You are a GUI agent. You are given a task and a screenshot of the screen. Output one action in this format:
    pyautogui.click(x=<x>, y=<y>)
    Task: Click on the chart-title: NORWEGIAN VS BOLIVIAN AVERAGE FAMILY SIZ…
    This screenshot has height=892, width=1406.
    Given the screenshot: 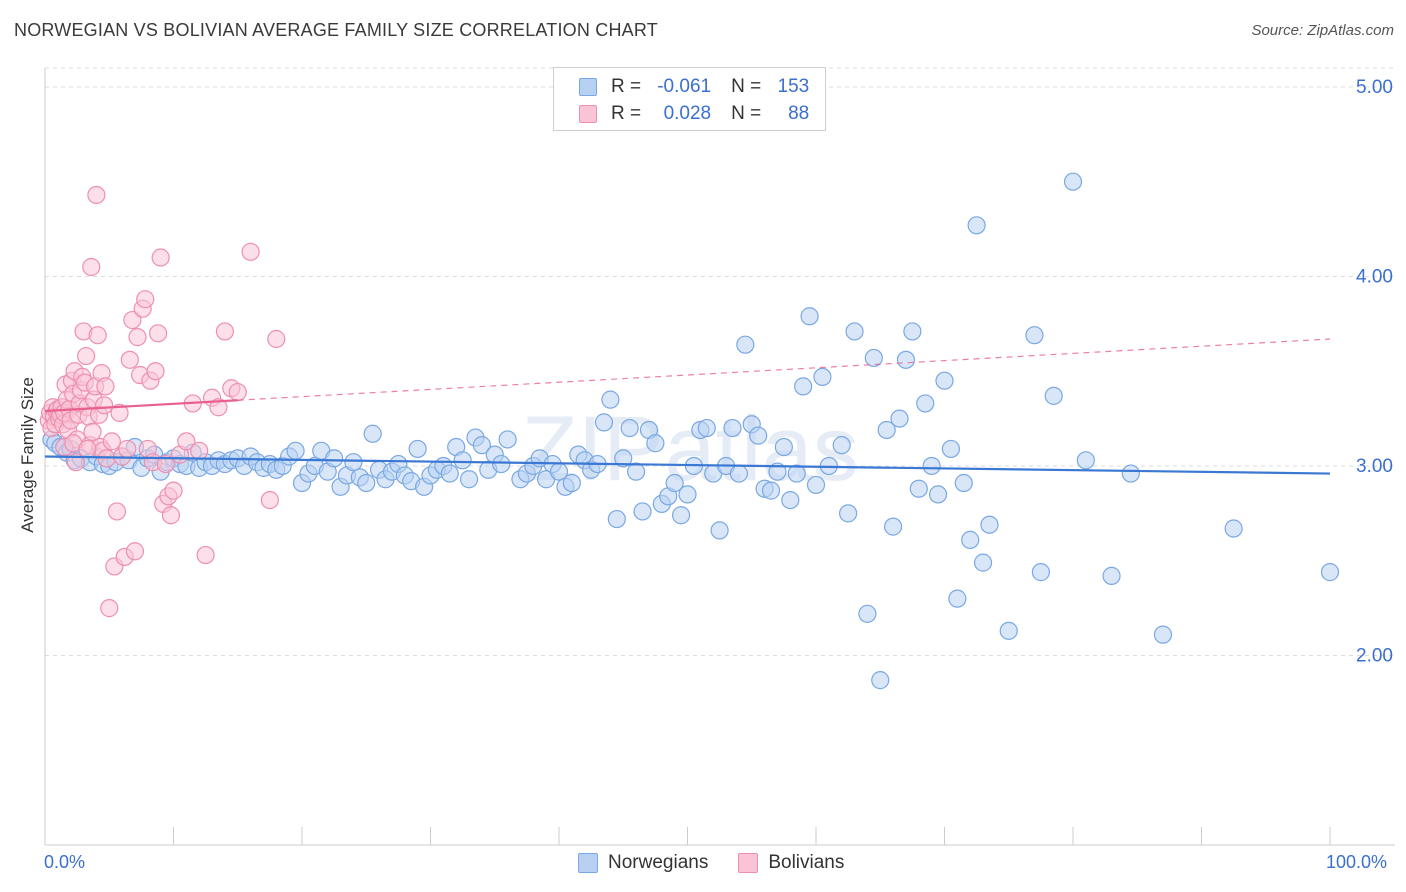 What is the action you would take?
    pyautogui.click(x=336, y=30)
    